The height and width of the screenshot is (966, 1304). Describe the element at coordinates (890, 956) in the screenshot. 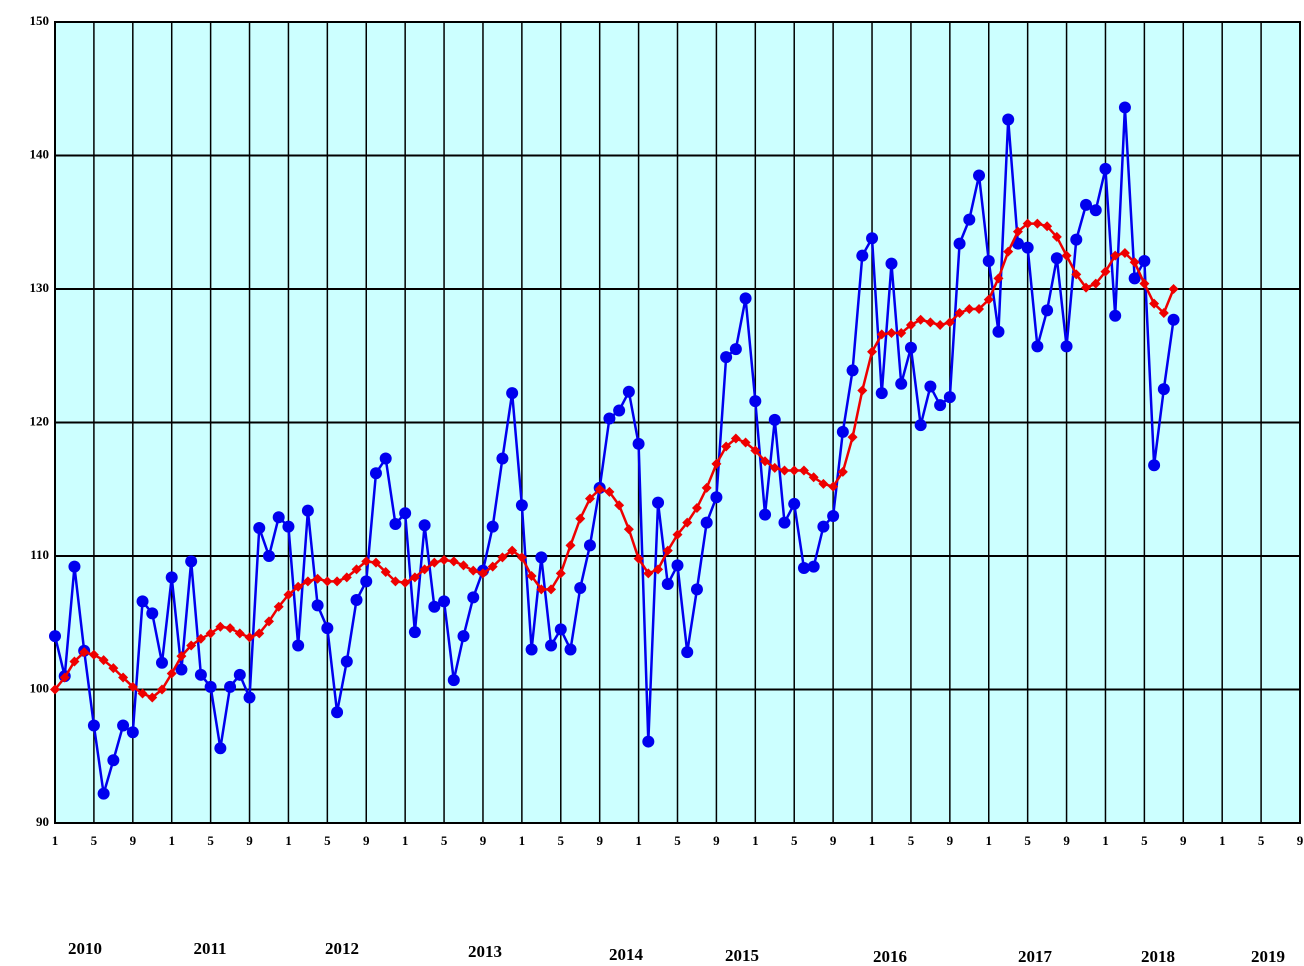

I see `year-label: 2016` at that location.